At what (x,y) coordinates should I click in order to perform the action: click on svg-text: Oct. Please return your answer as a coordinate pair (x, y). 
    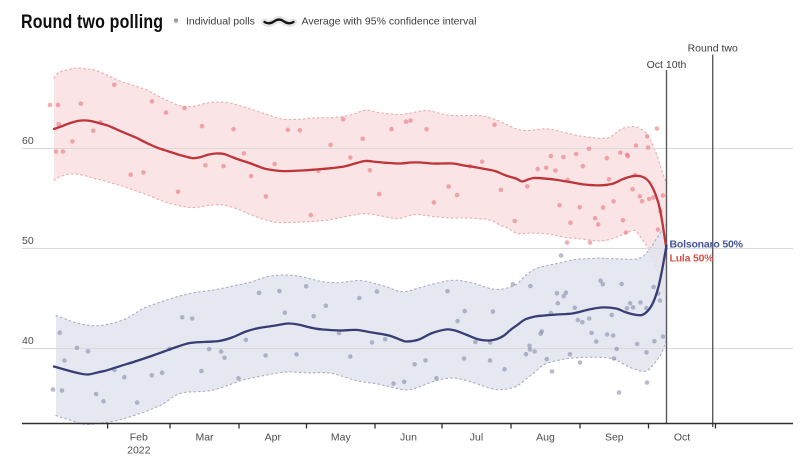
    Looking at the image, I should click on (682, 438).